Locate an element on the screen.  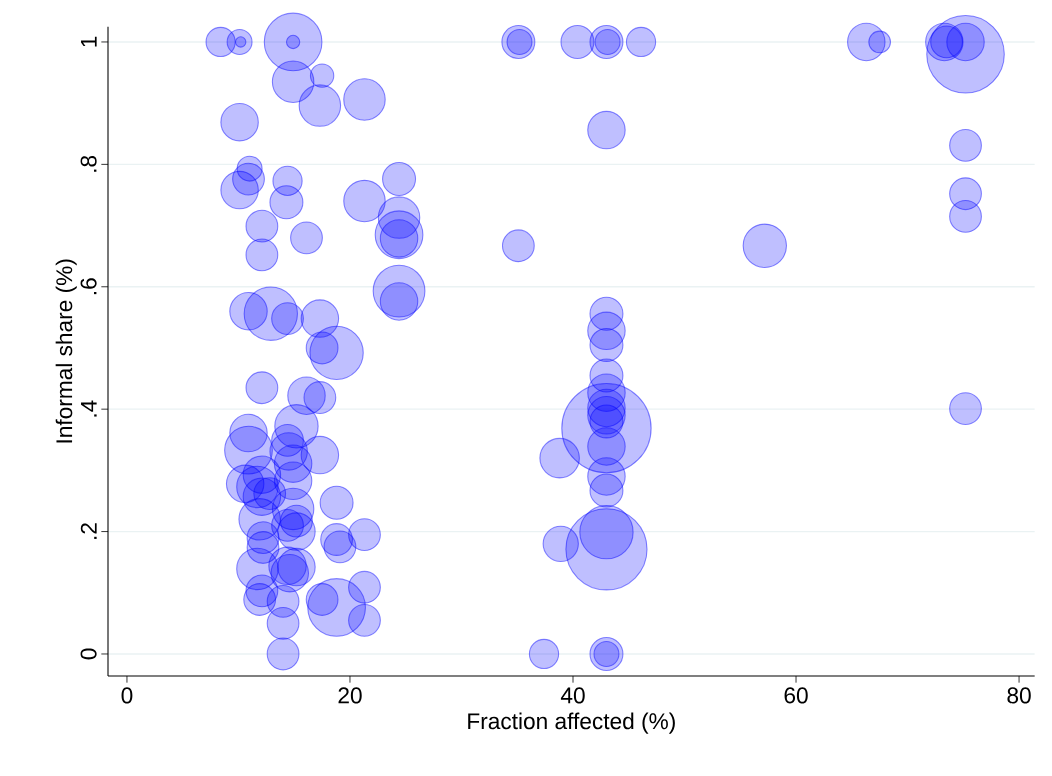
y-tick-label: .4 is located at coordinates (89, 408).